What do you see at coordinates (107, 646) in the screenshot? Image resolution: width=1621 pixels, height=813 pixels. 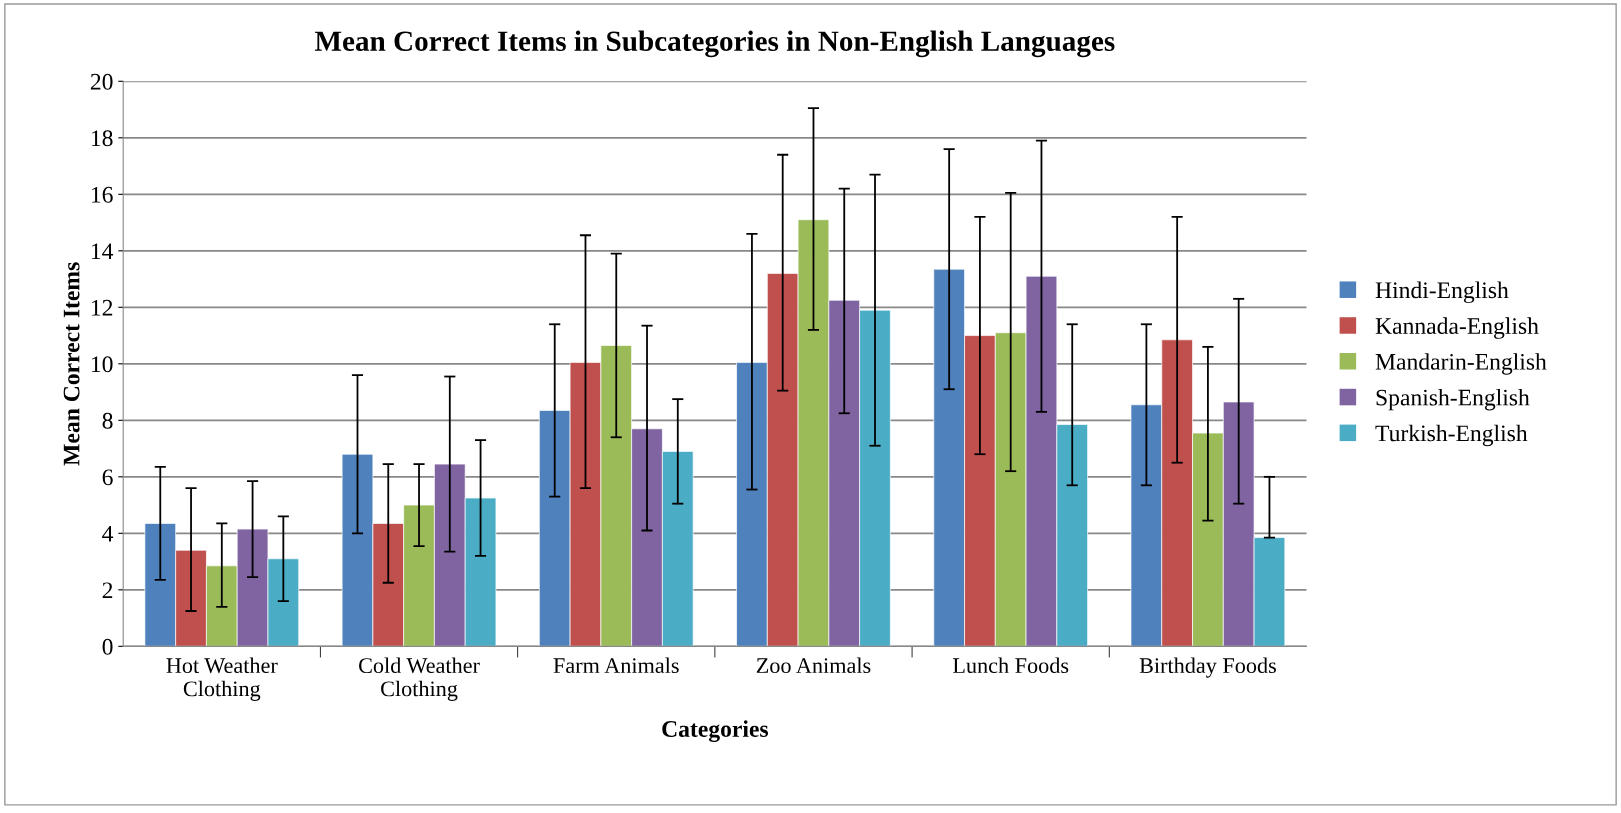 I see `y-tick-label: 0` at bounding box center [107, 646].